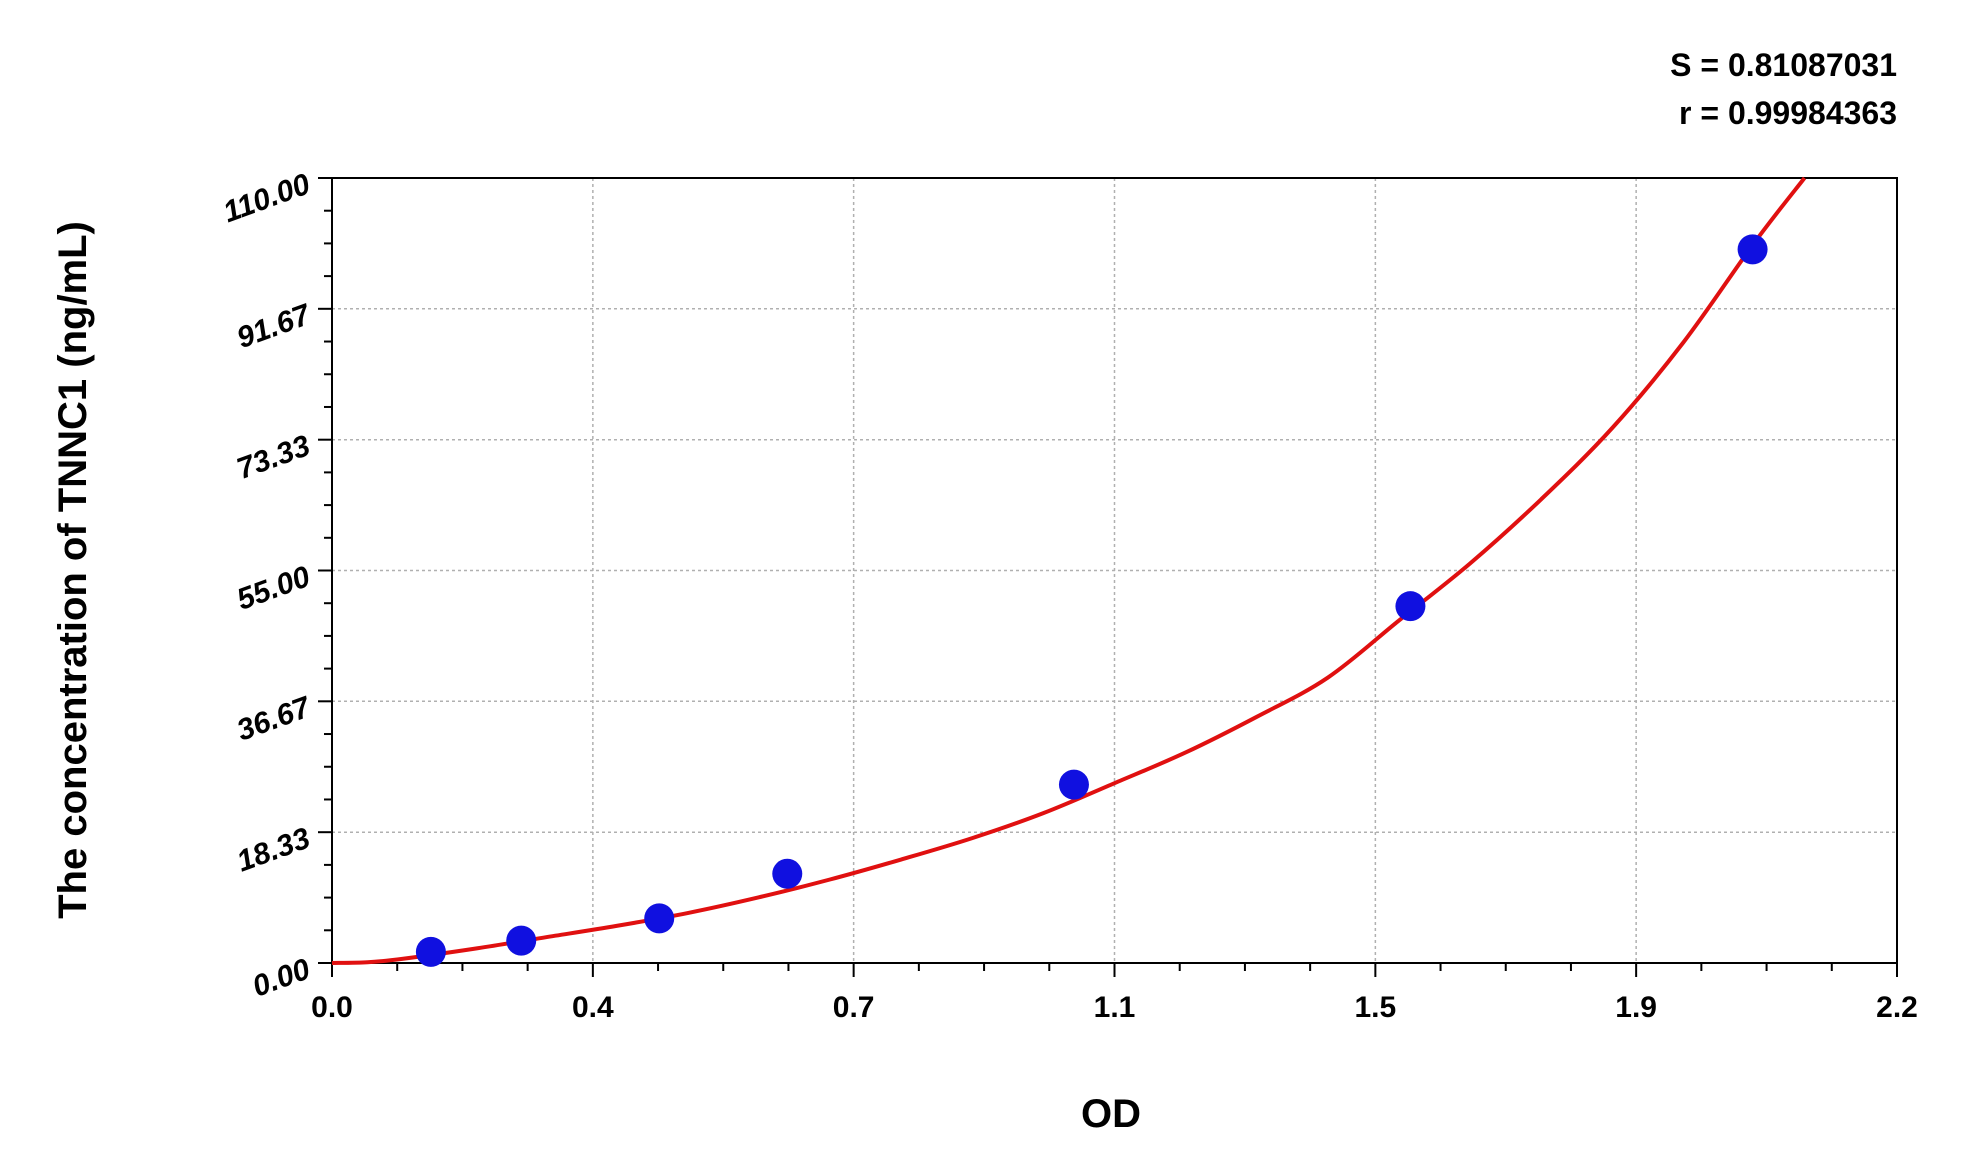 This screenshot has height=1173, width=1967. Describe the element at coordinates (1788, 113) in the screenshot. I see `annotation-r: r = 0.99984363` at that location.